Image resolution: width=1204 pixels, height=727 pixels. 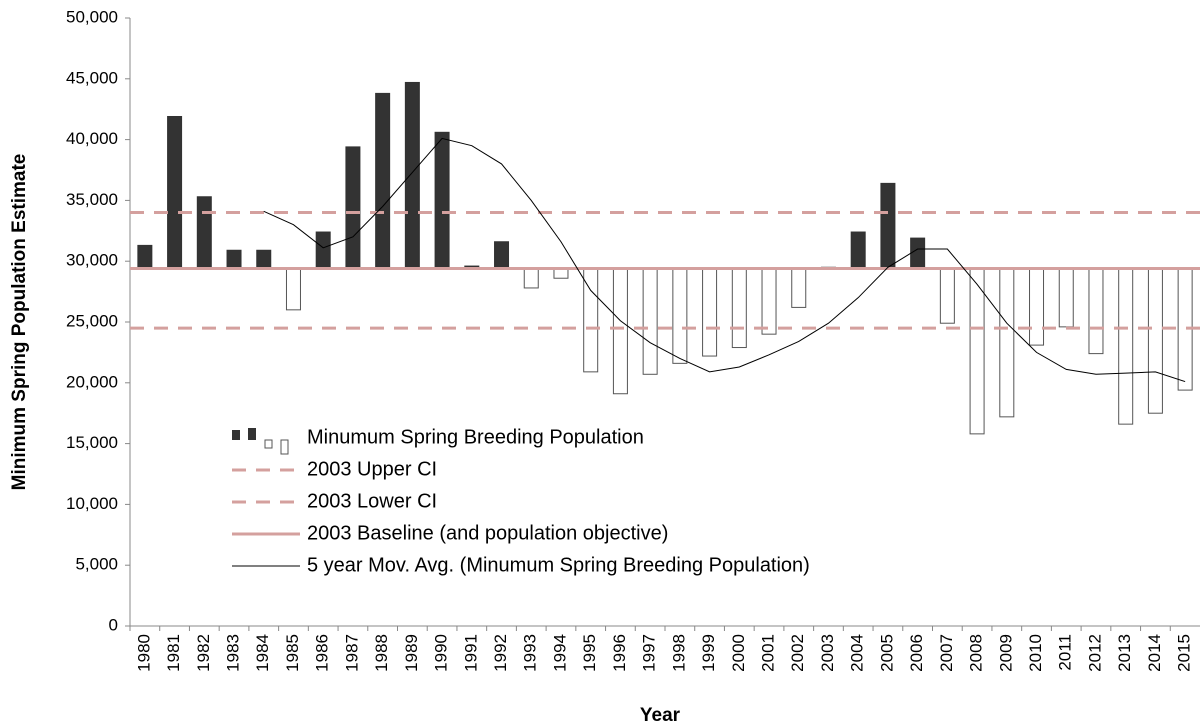 I want to click on x-tick-label: 2008, so click(x=976, y=653).